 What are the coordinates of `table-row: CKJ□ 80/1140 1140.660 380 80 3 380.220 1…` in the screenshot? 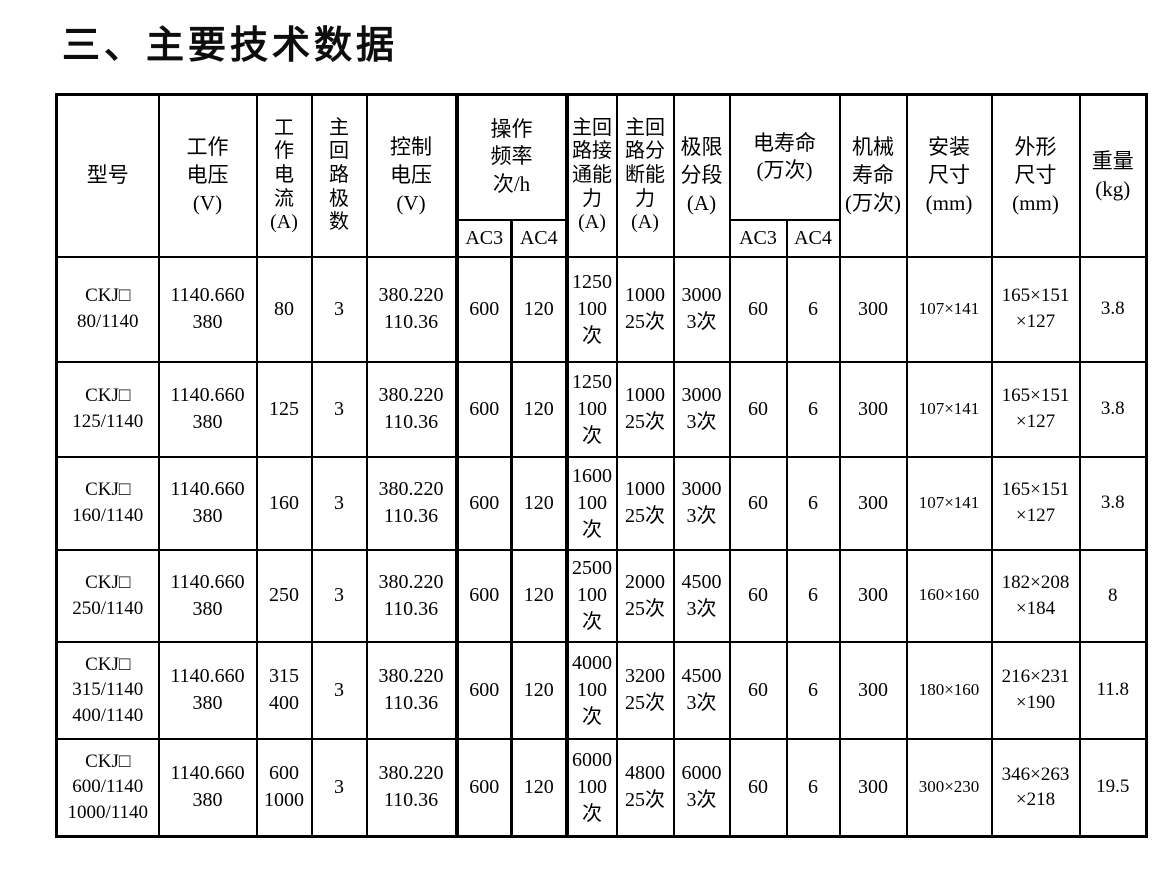 It's located at (601, 309).